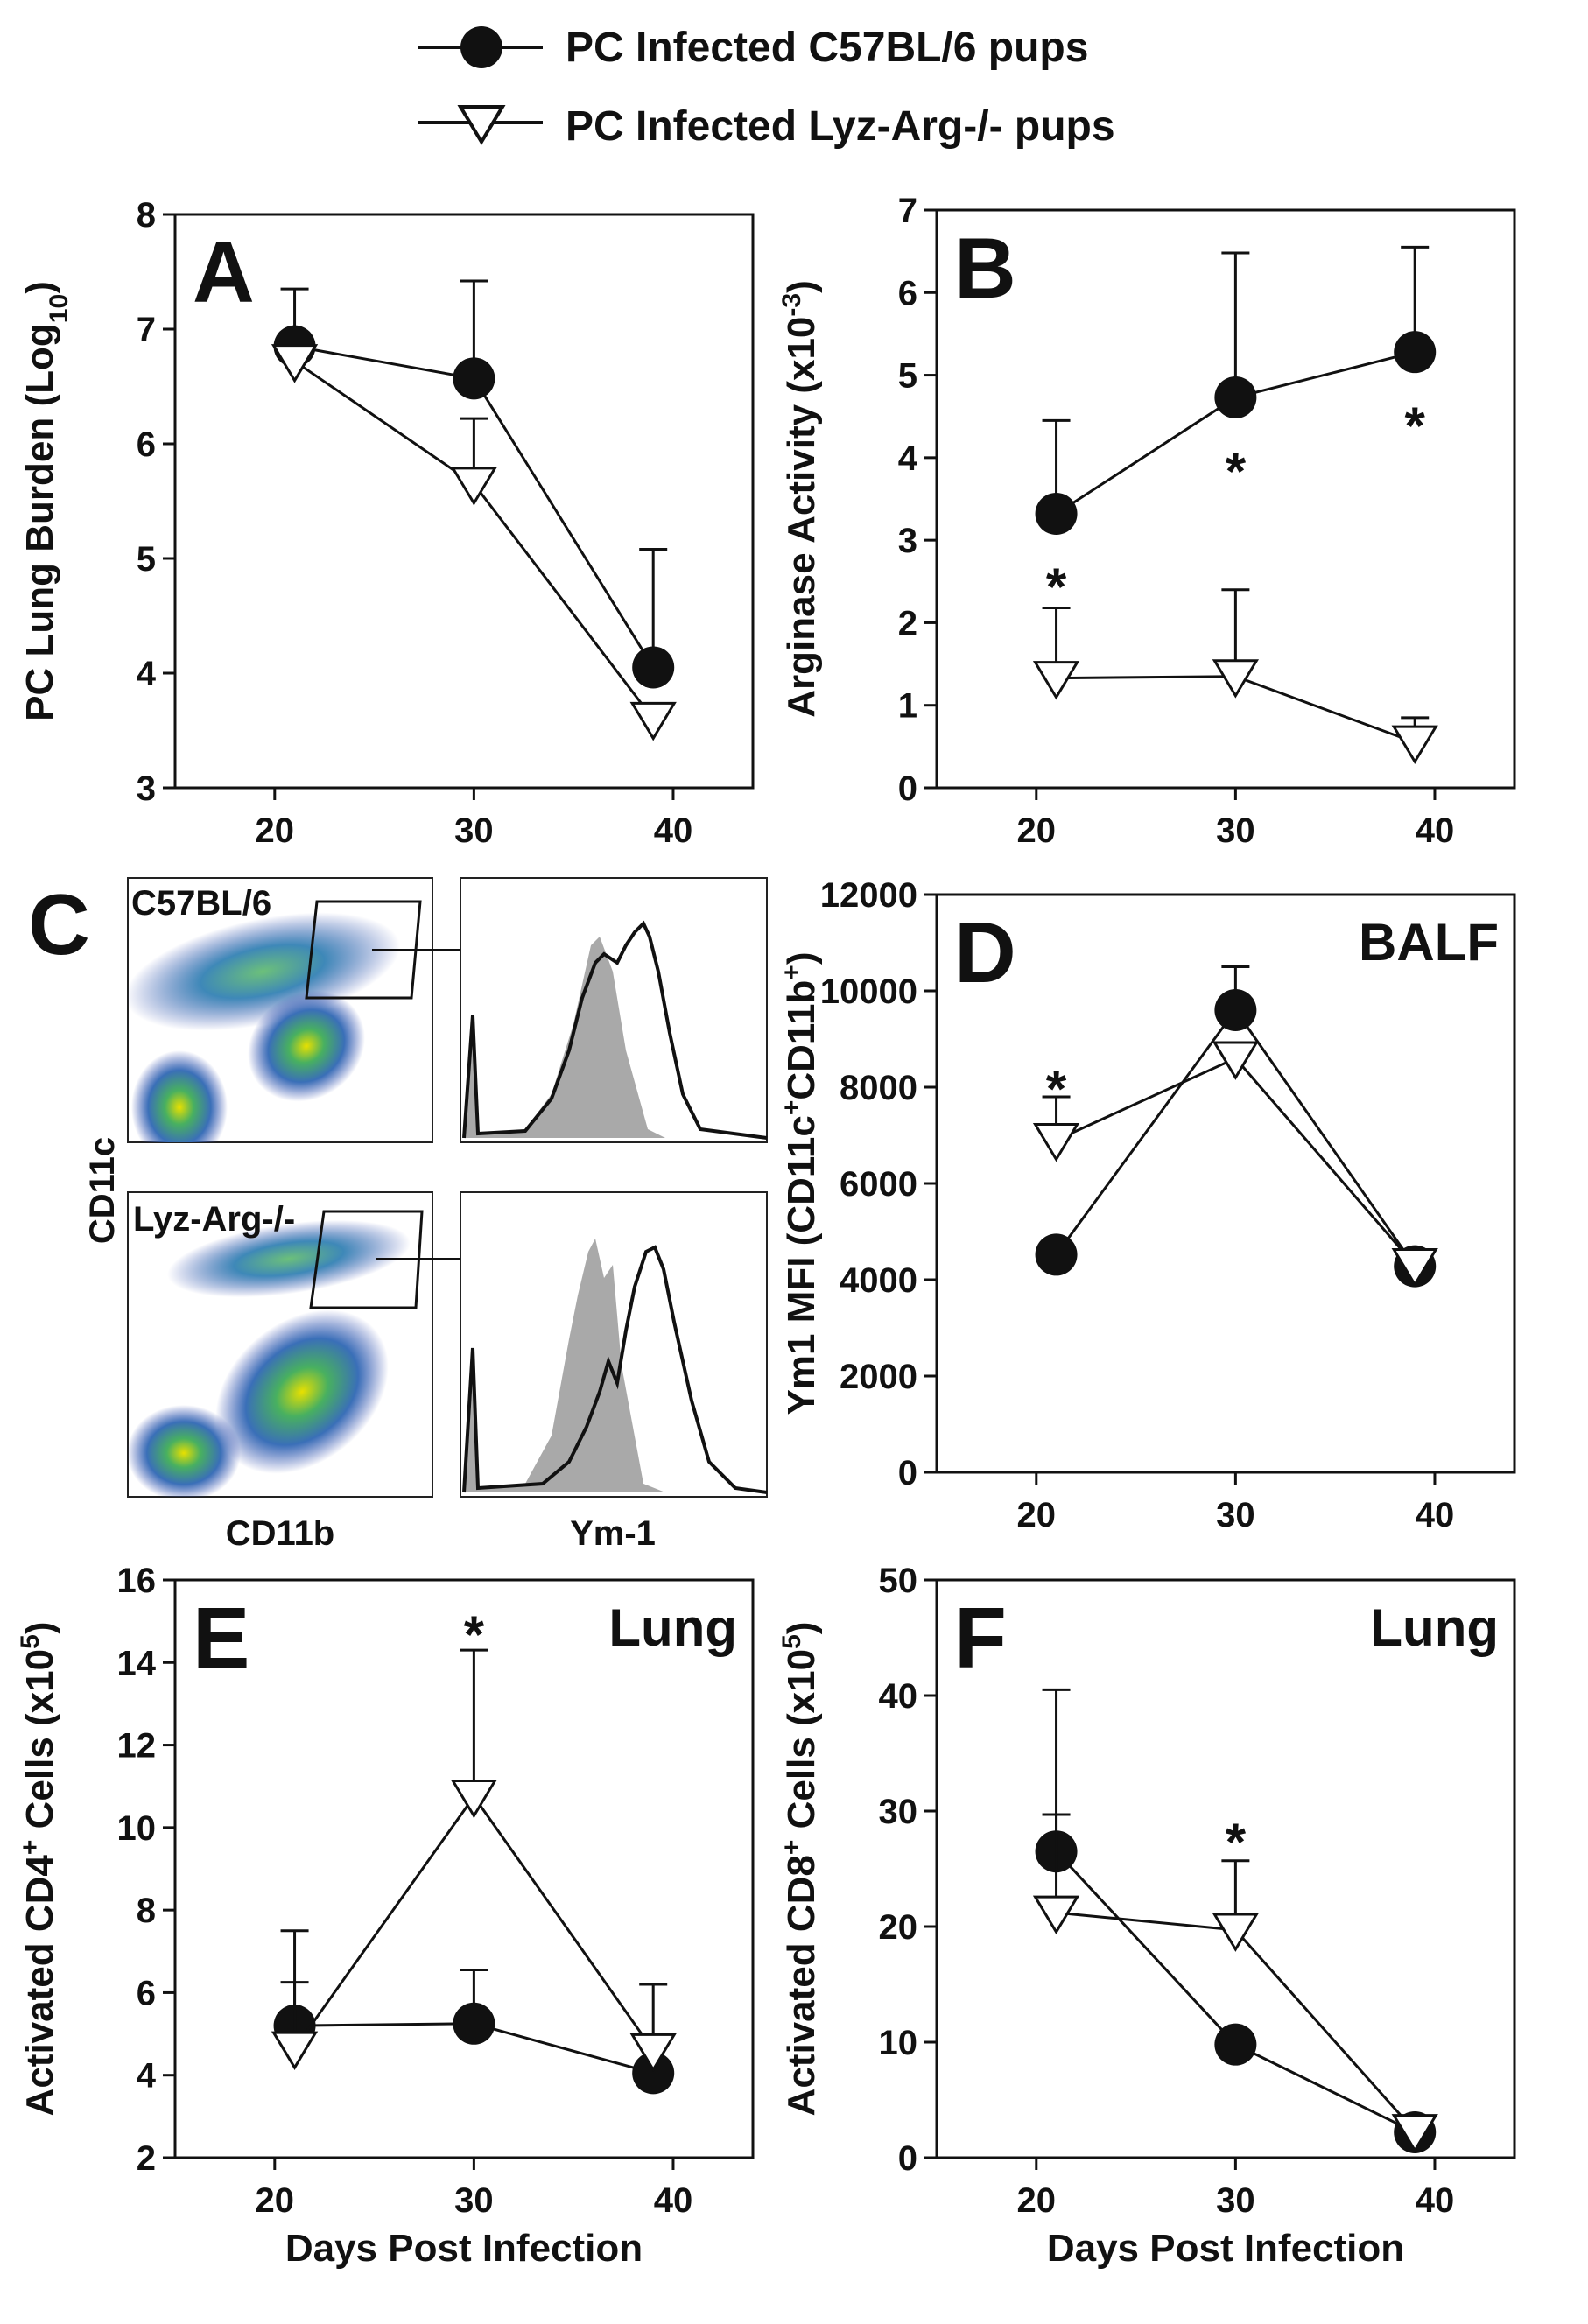 The height and width of the screenshot is (2324, 1588). Describe the element at coordinates (878, 1377) in the screenshot. I see `y-tick-label: 2000` at that location.